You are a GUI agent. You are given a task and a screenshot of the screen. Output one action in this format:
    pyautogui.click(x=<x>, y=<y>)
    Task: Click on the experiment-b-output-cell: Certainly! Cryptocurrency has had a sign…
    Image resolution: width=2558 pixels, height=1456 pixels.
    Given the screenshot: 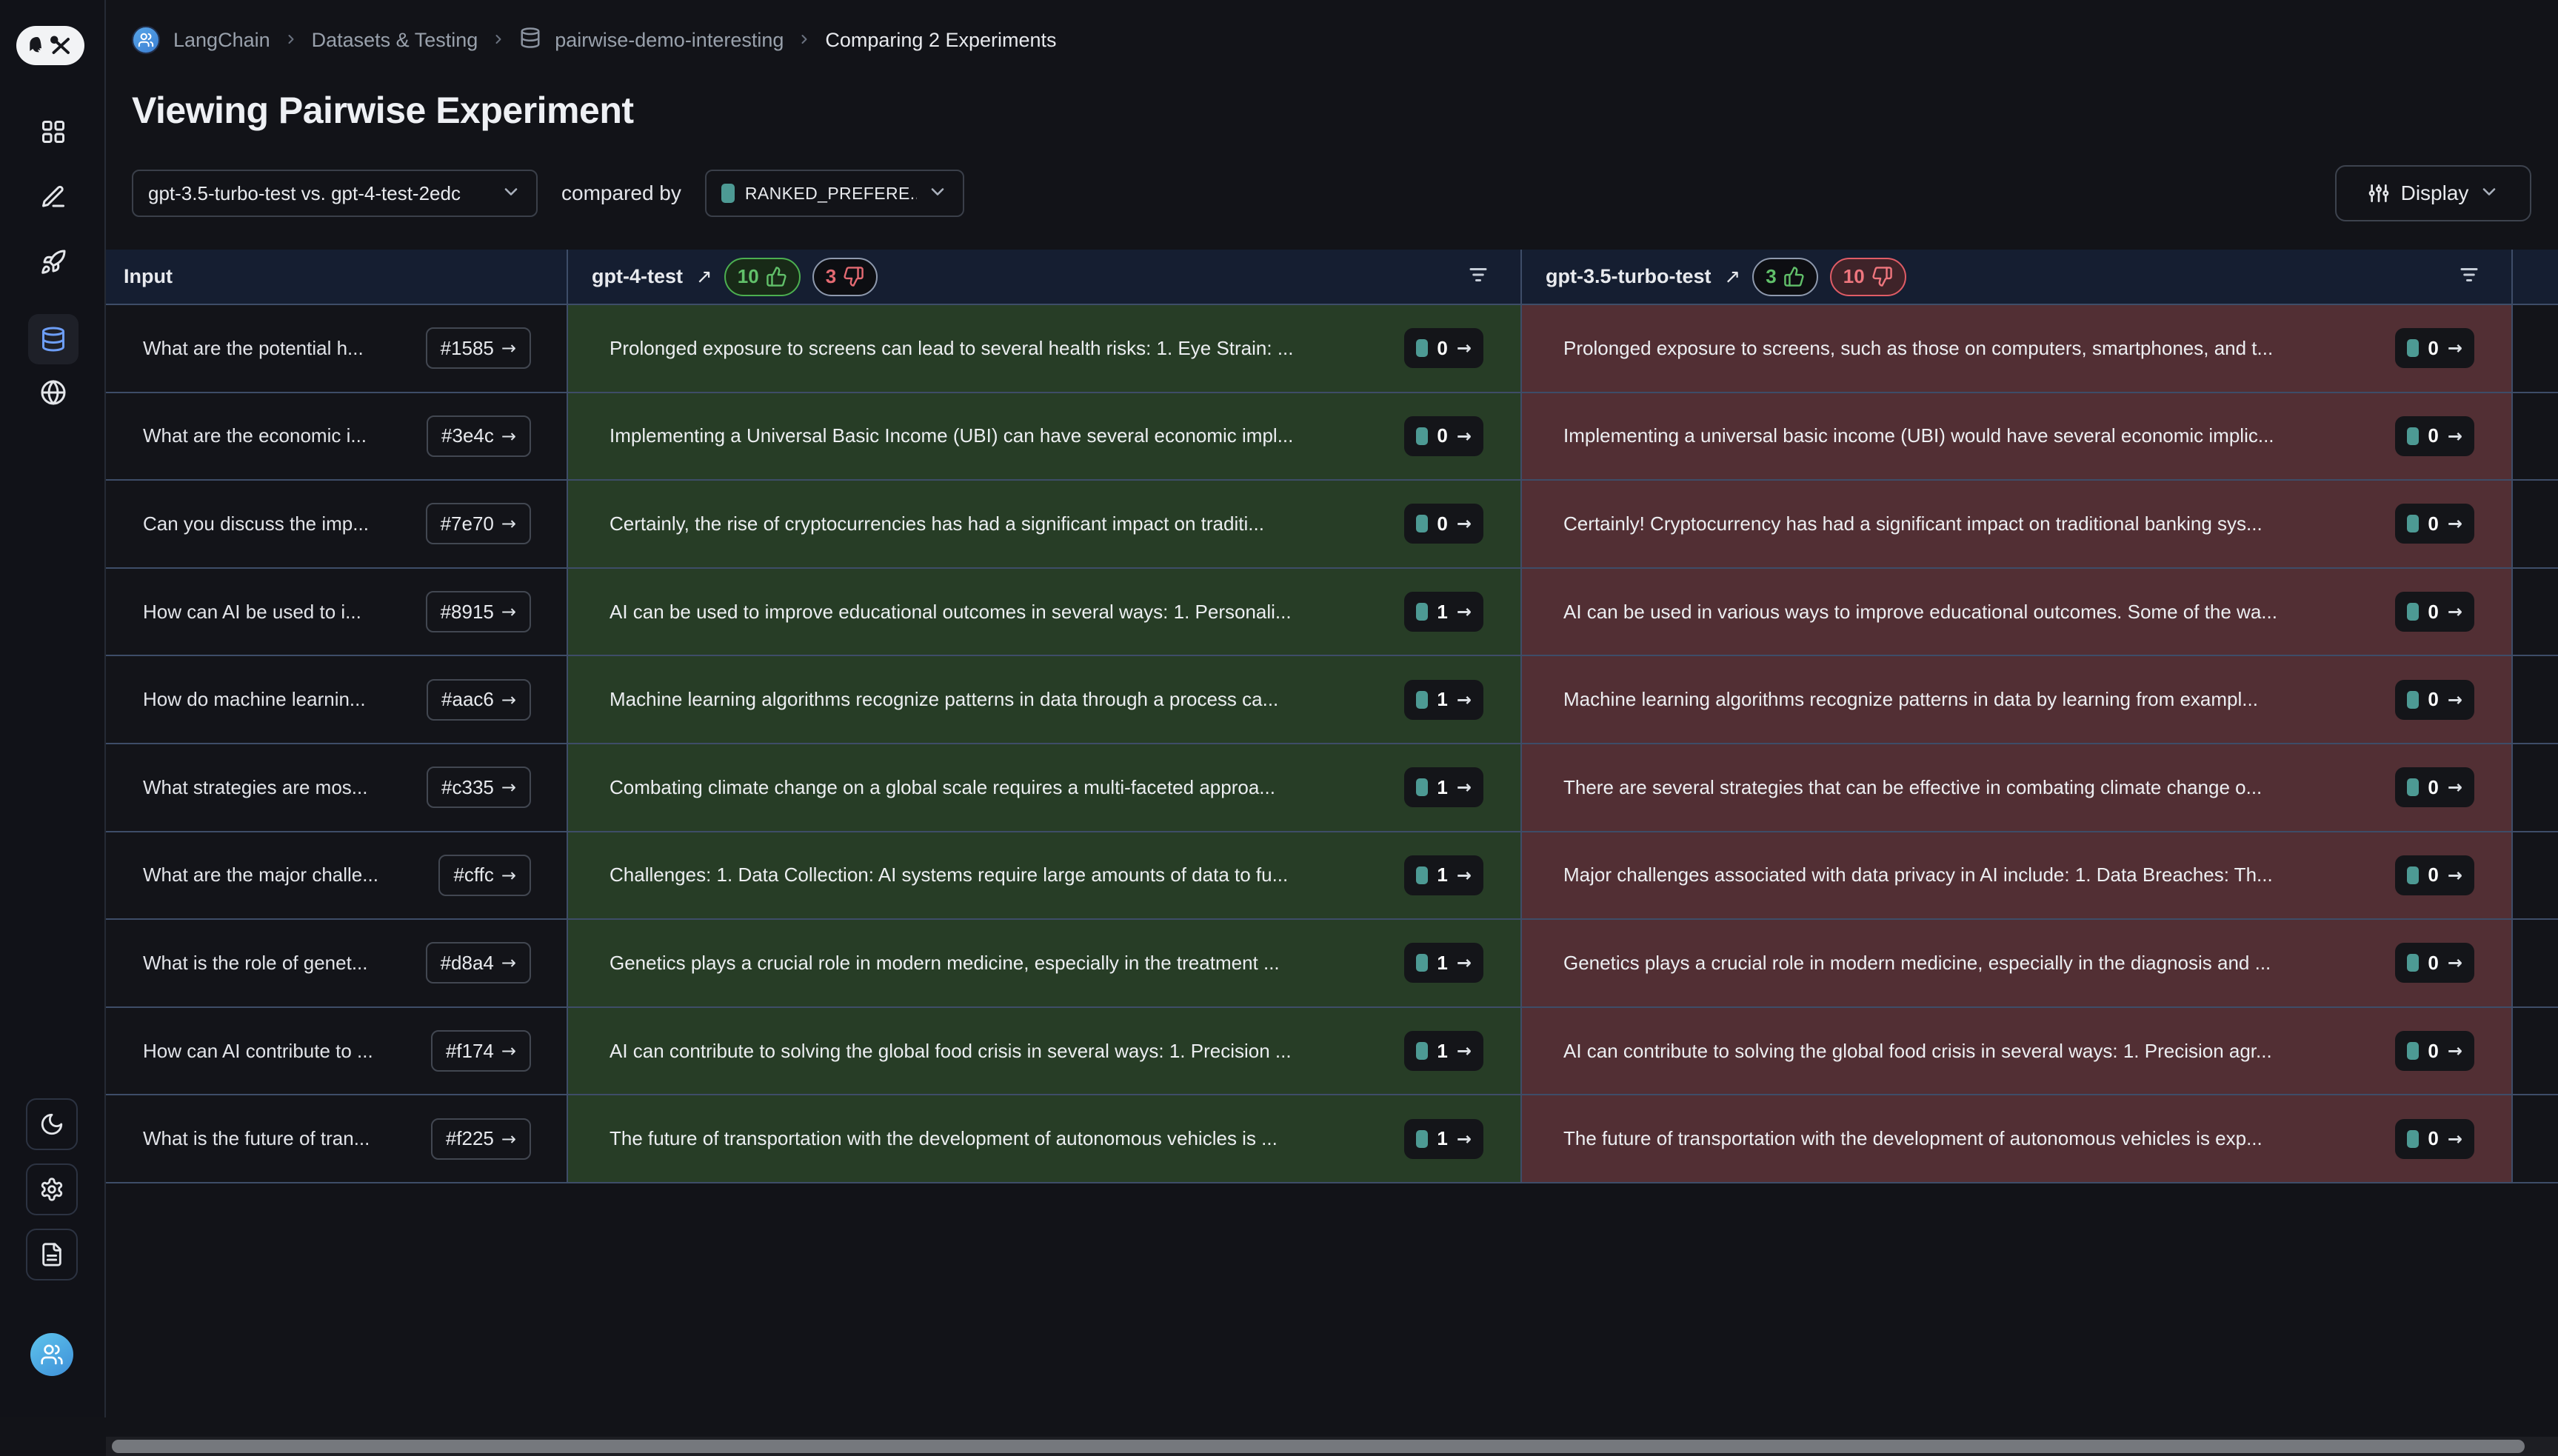 What is the action you would take?
    pyautogui.click(x=2017, y=525)
    